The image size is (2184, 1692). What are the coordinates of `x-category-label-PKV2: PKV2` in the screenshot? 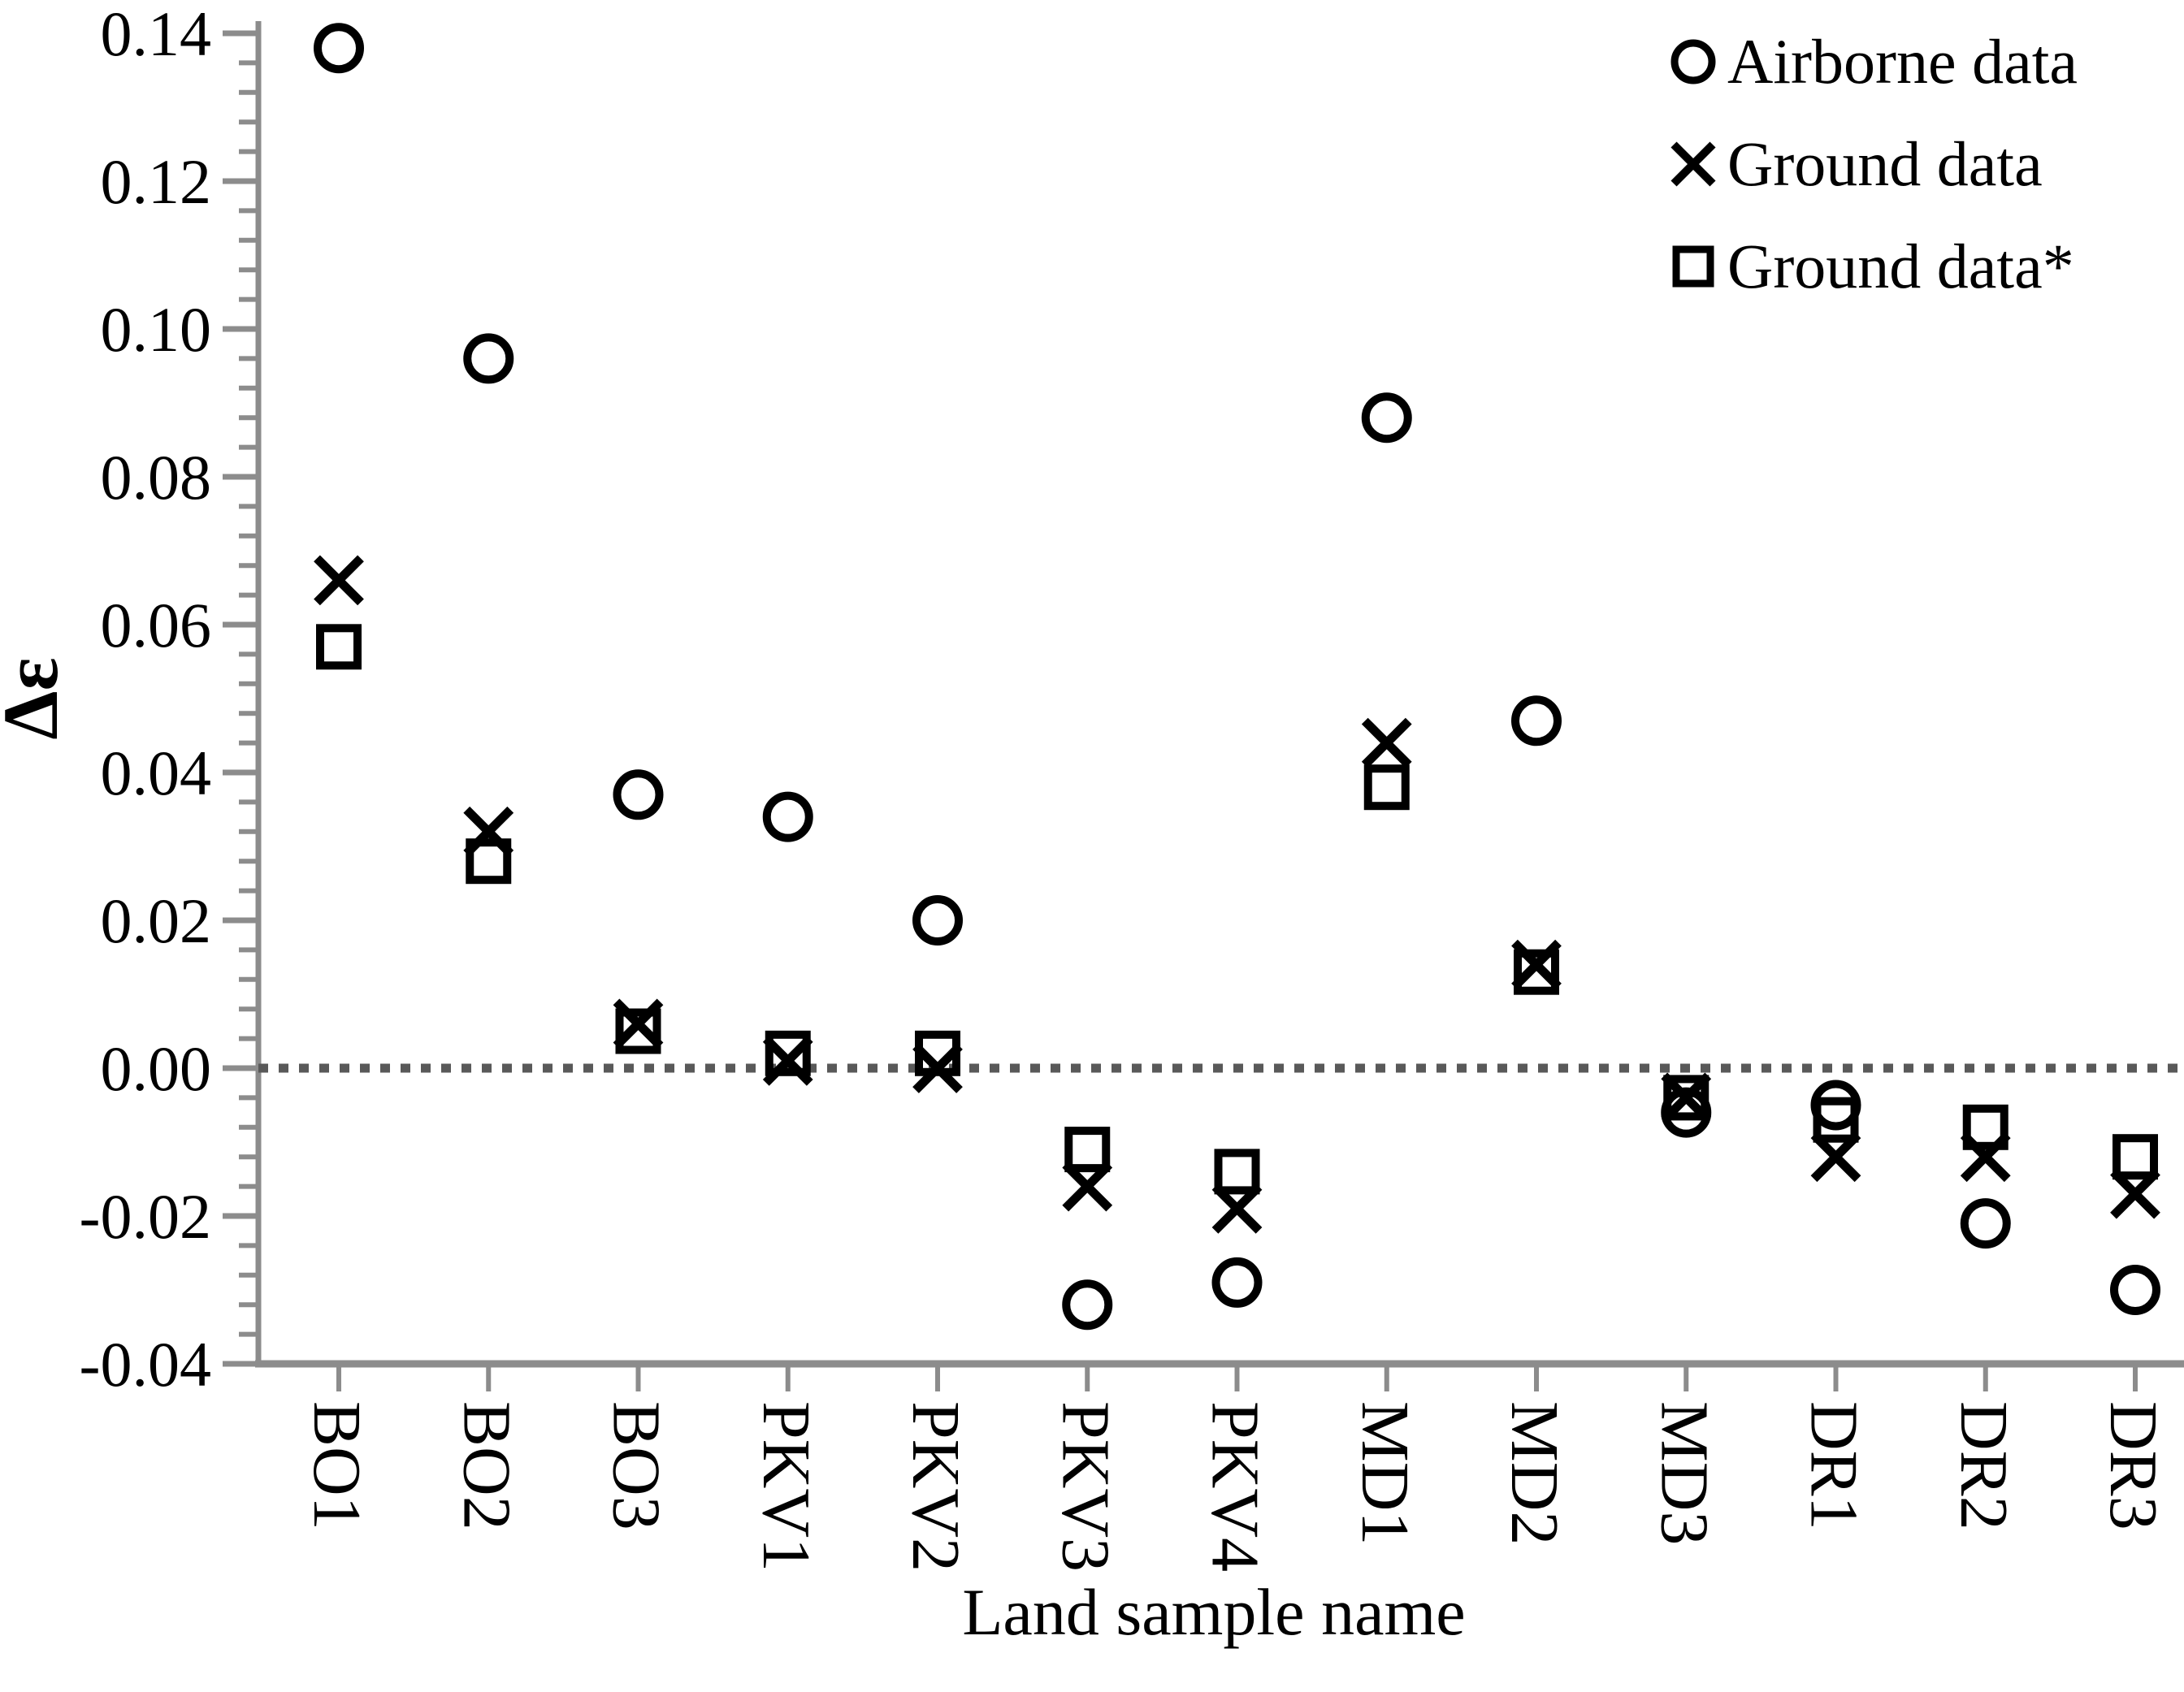 It's located at (936, 1486).